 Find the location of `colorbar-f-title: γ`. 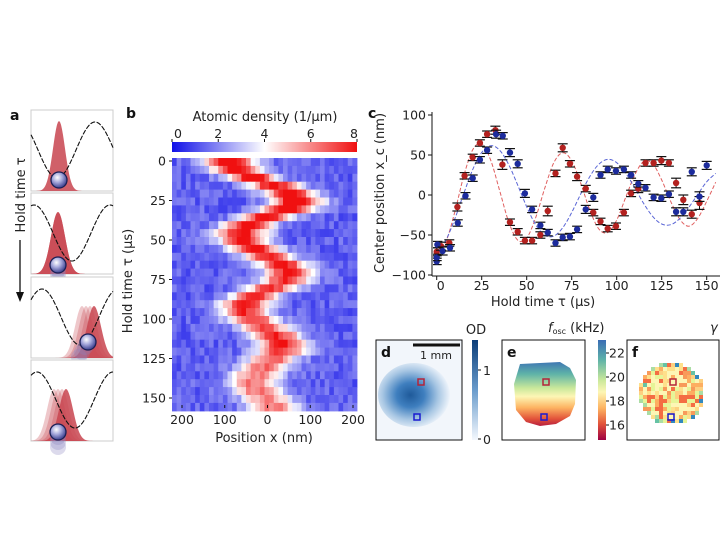

colorbar-f-title: γ is located at coordinates (714, 328).